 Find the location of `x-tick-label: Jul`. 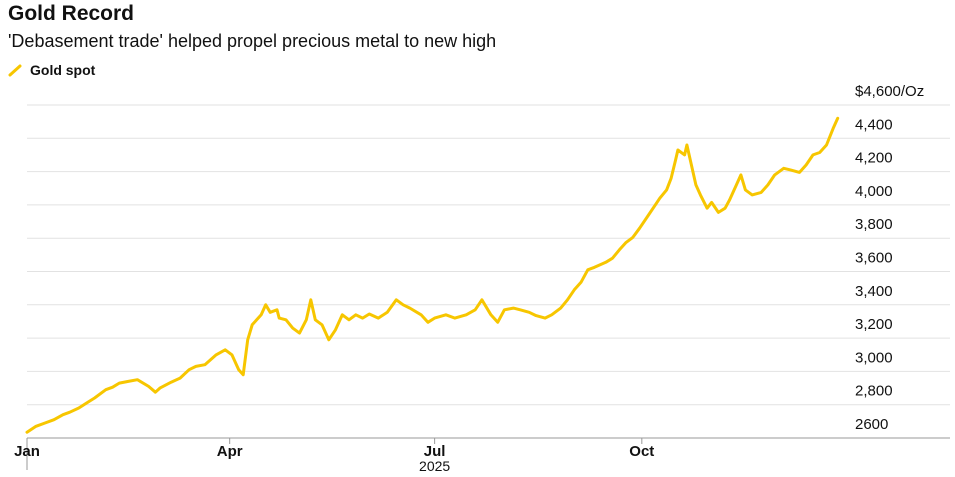

x-tick-label: Jul is located at coordinates (435, 451).